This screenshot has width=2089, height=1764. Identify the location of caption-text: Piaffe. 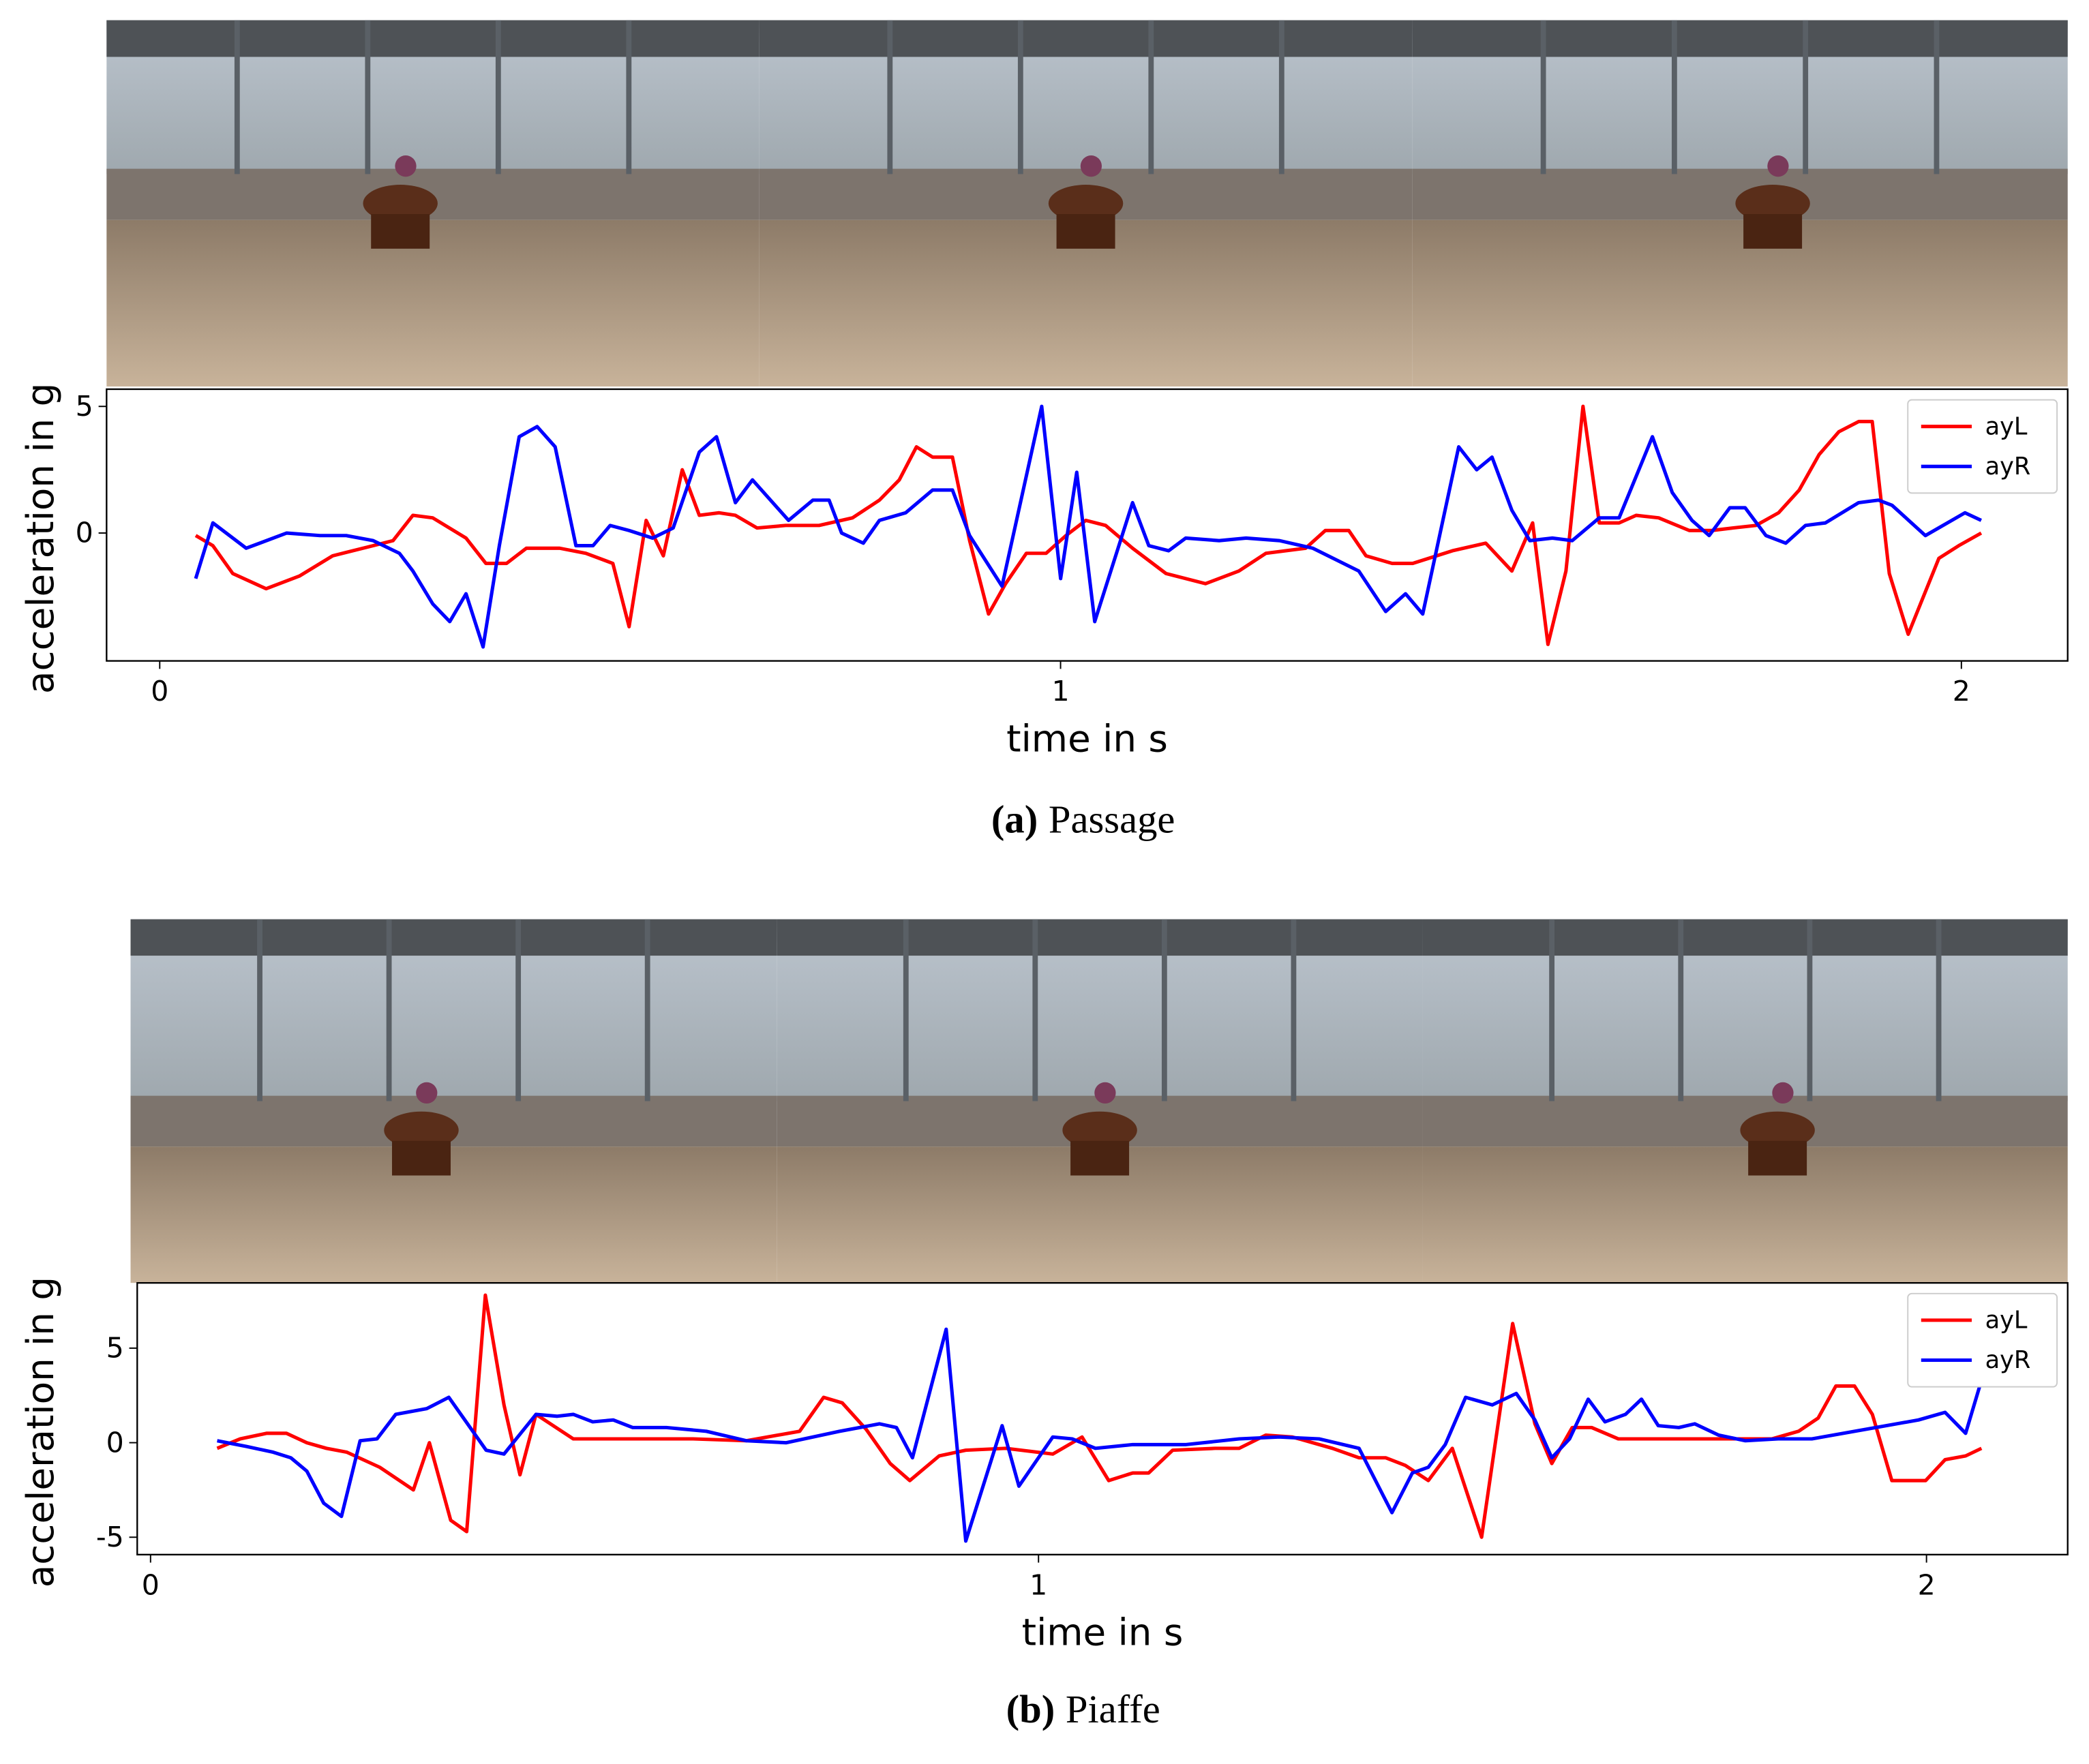
(1113, 1709).